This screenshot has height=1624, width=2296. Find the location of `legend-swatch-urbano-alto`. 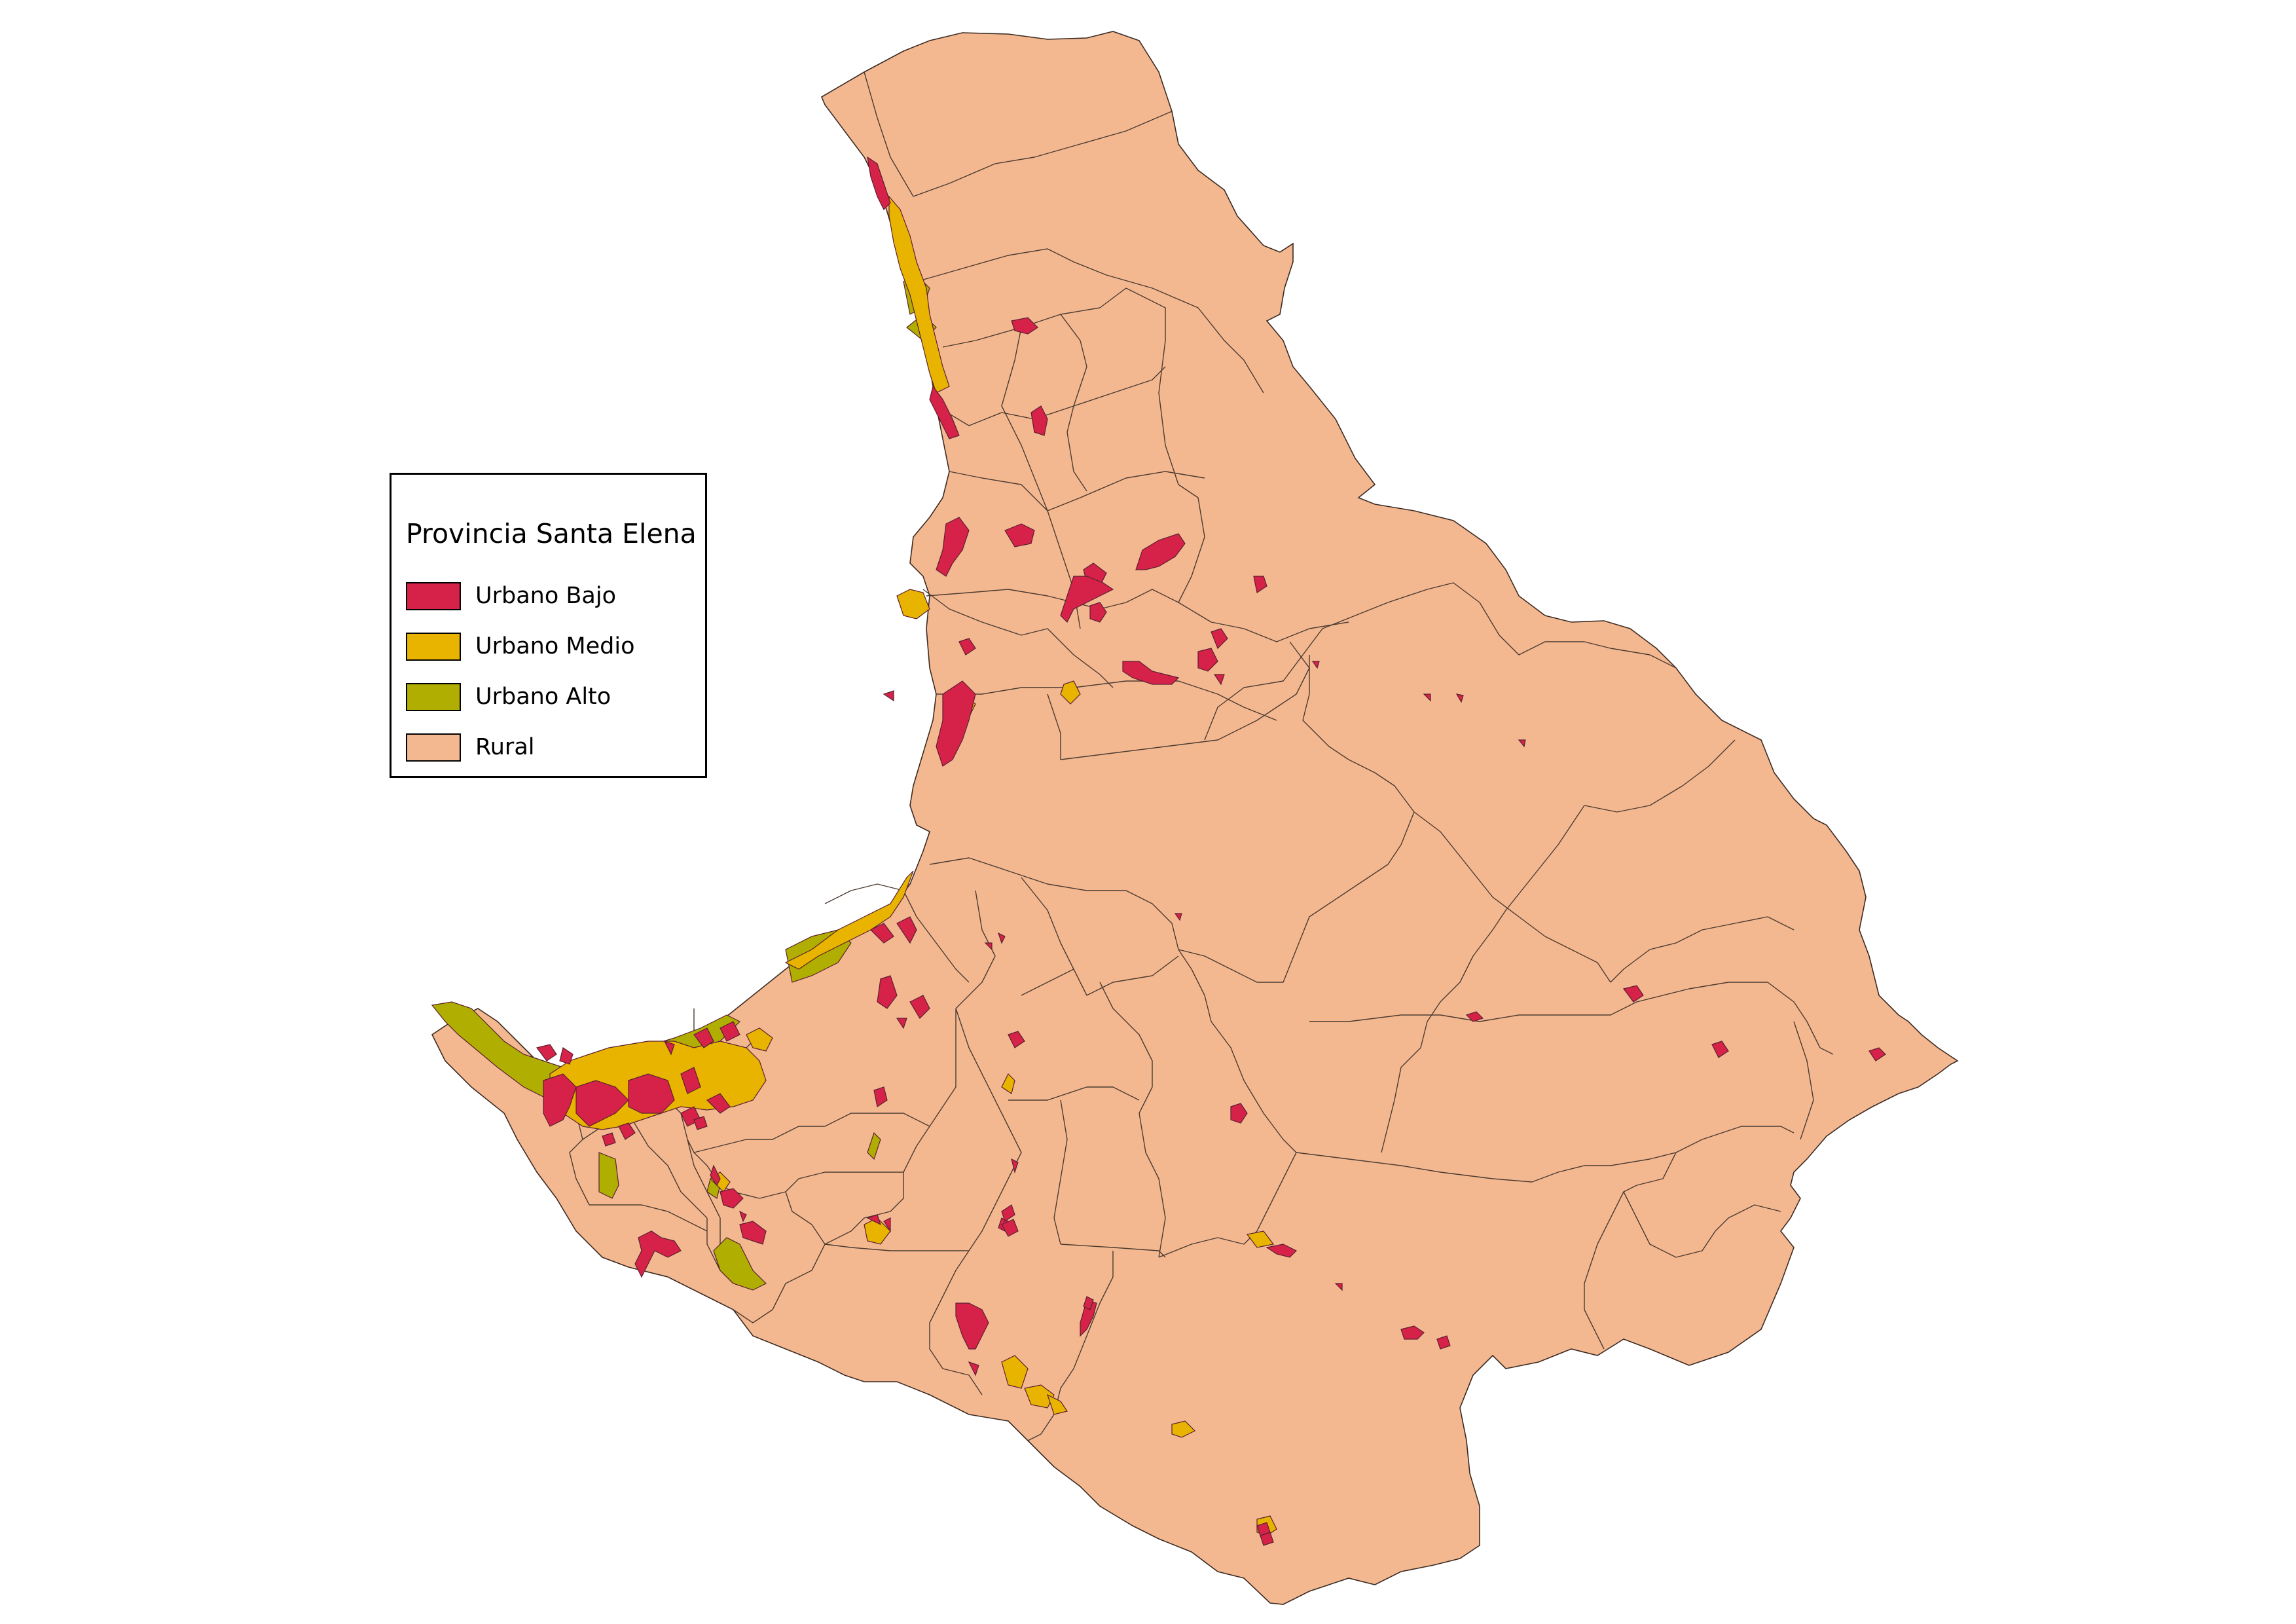

legend-swatch-urbano-alto is located at coordinates (433, 696).